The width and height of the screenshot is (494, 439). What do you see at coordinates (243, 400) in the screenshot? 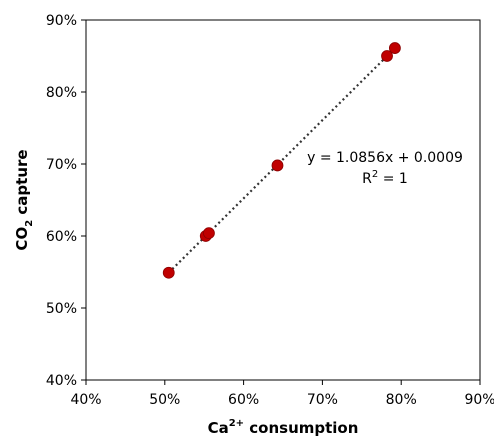
I see `x-tick-label: 60%` at bounding box center [243, 400].